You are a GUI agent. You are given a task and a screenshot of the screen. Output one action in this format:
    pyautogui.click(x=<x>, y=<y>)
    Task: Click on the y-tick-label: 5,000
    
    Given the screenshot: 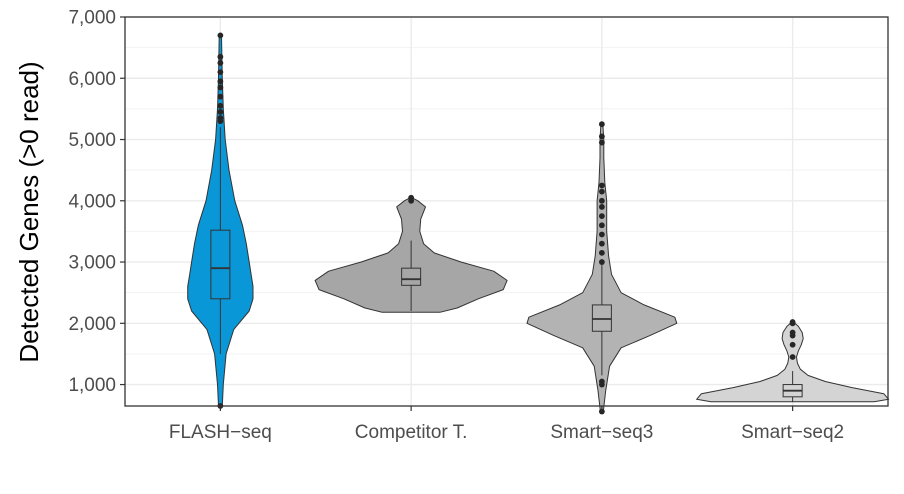 What is the action you would take?
    pyautogui.click(x=92, y=140)
    